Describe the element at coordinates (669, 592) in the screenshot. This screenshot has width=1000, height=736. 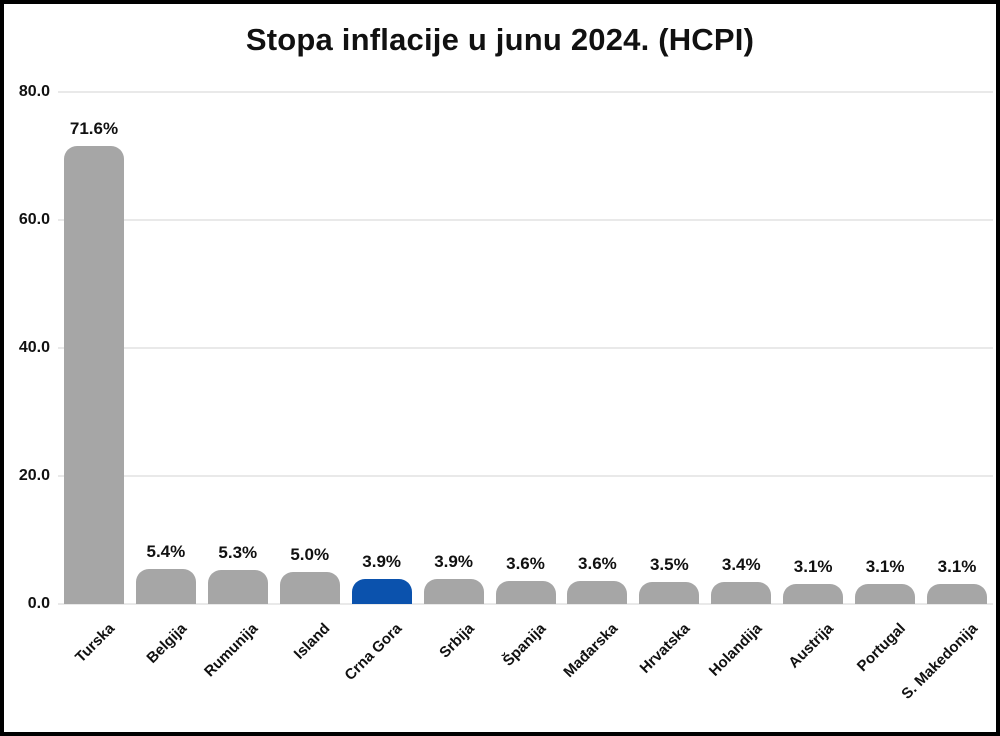
I see `bar-hrvatska` at that location.